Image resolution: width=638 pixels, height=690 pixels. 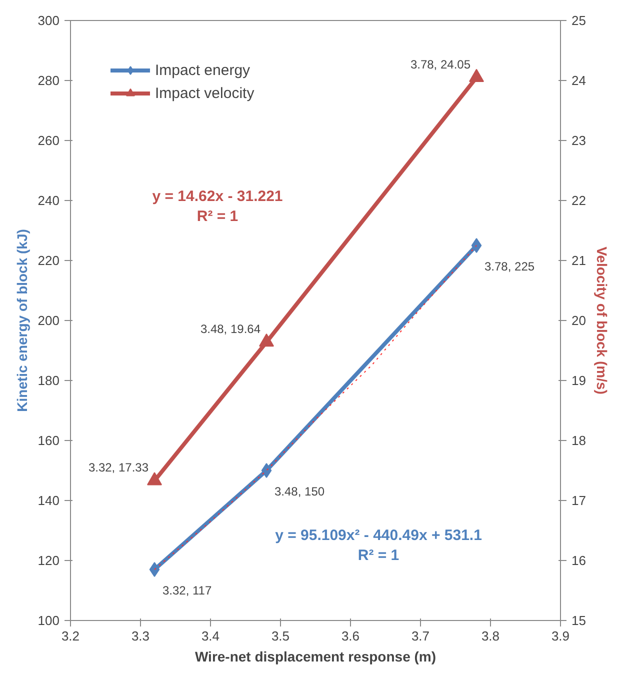 I want to click on y-tick-label: 240, so click(x=49, y=200).